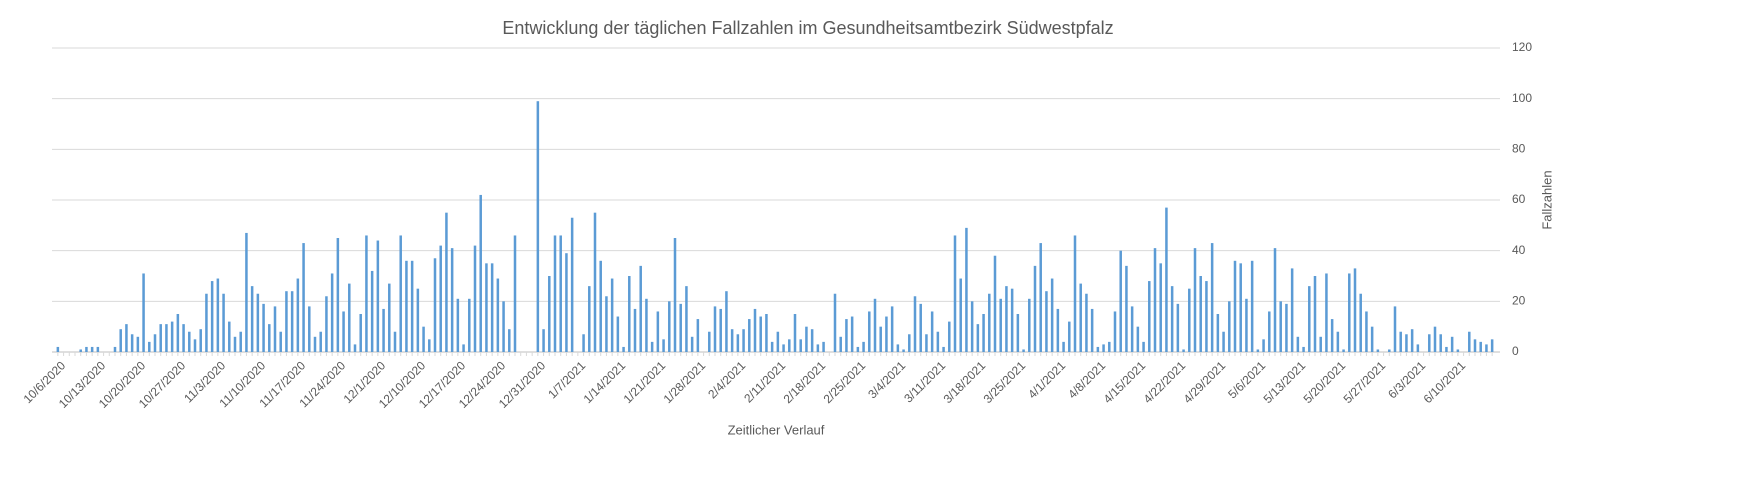 This screenshot has width=1738, height=502. What do you see at coordinates (1205, 382) in the screenshot?
I see `x-tick-label: 4/29/2021` at bounding box center [1205, 382].